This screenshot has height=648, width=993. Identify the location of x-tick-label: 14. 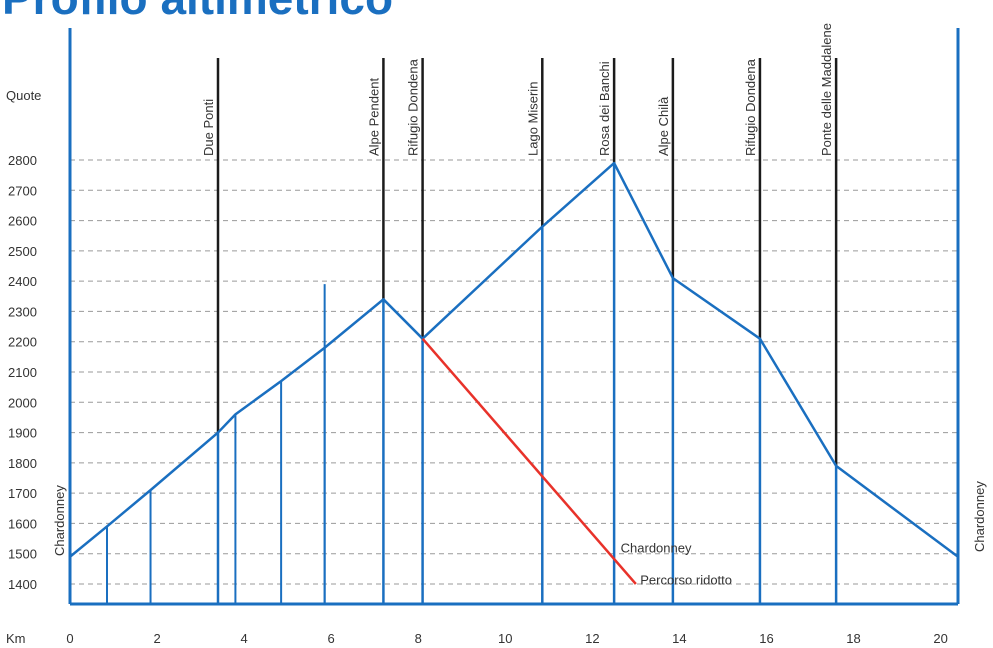
(679, 638).